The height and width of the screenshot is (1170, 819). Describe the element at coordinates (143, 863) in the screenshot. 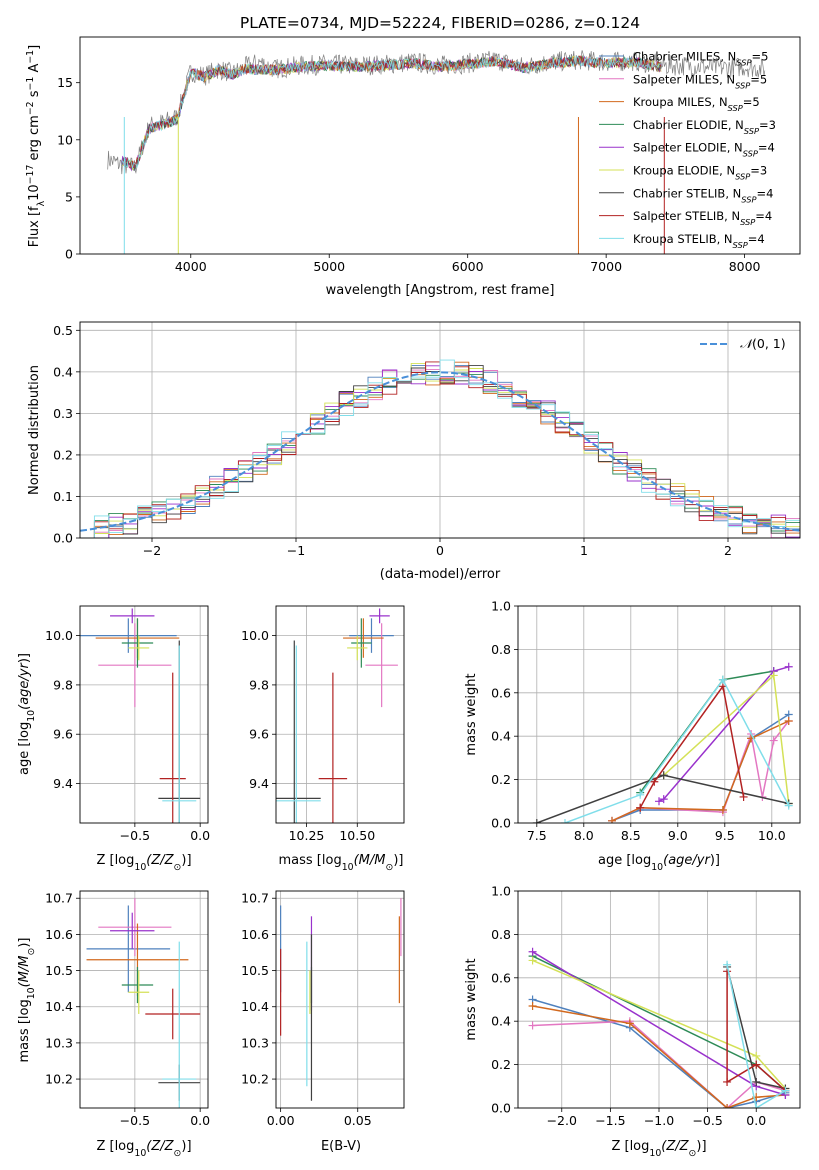

I see `x-axis-label: Z [log10(Z/Z⊙)]` at that location.